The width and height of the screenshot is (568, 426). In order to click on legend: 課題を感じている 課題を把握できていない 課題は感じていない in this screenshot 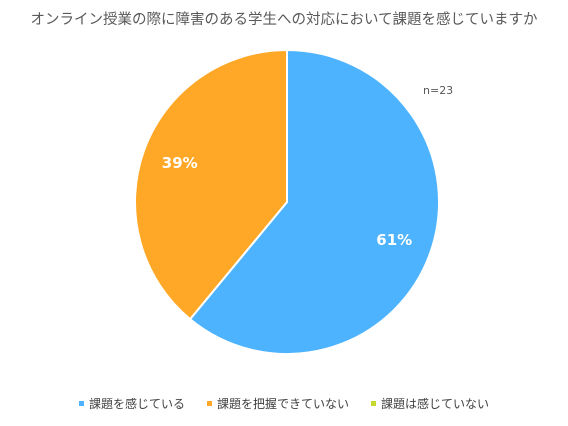, I will do `click(284, 403)`.